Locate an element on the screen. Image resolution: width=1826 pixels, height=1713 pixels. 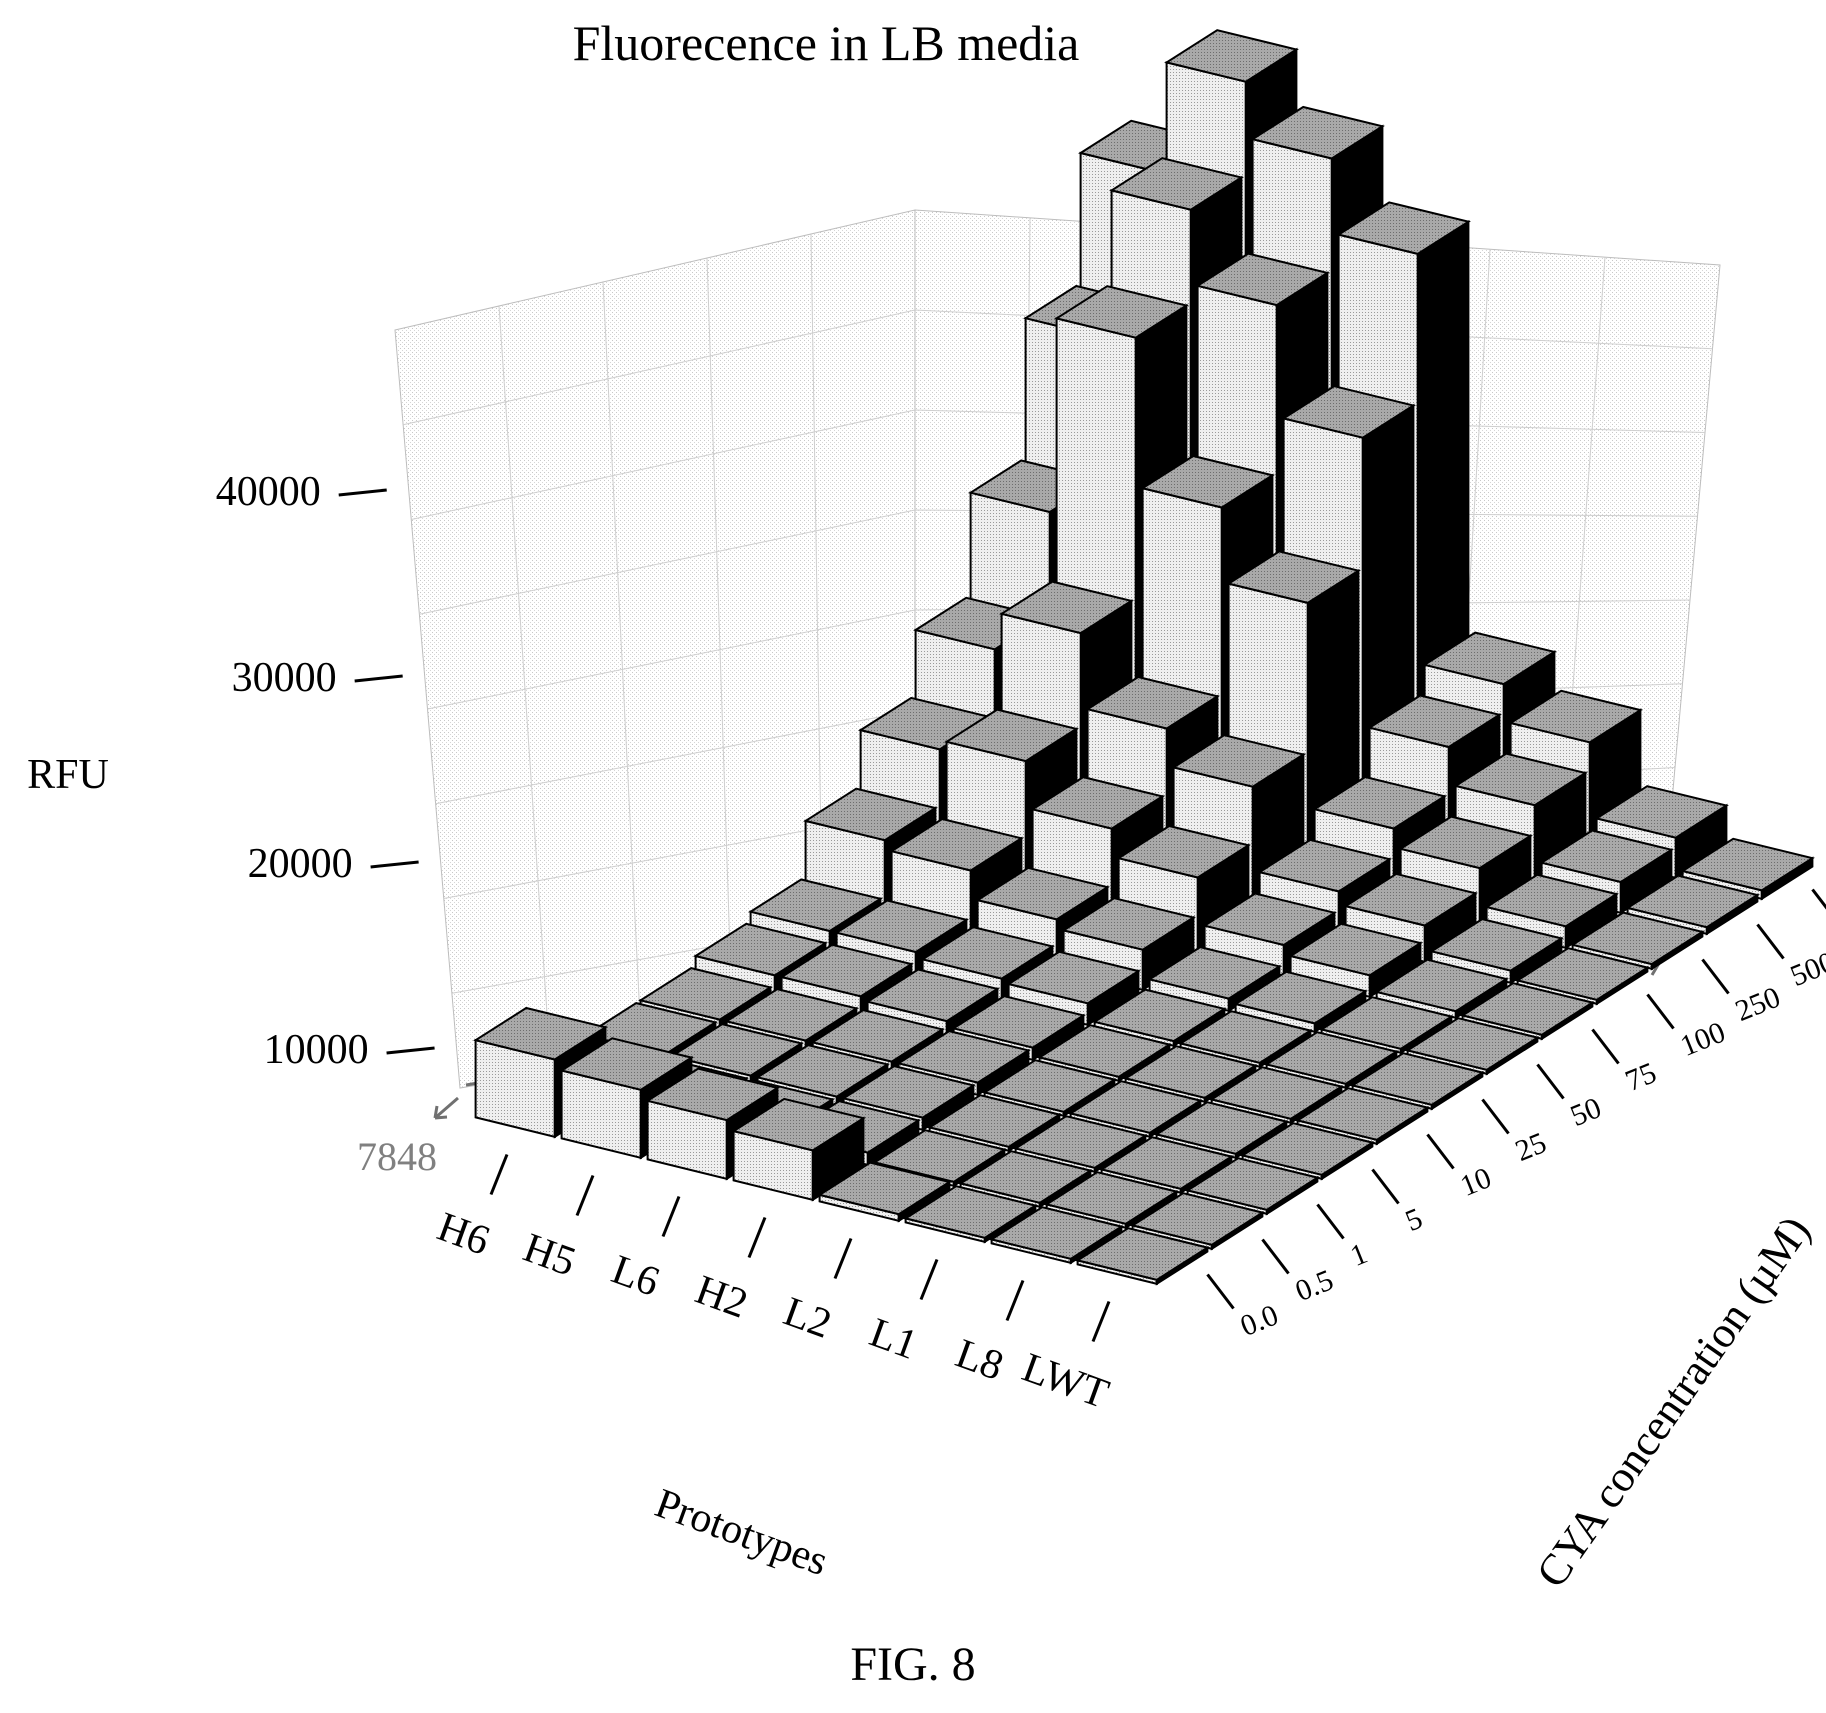
z-tick-label: 20000 is located at coordinates (300, 864).